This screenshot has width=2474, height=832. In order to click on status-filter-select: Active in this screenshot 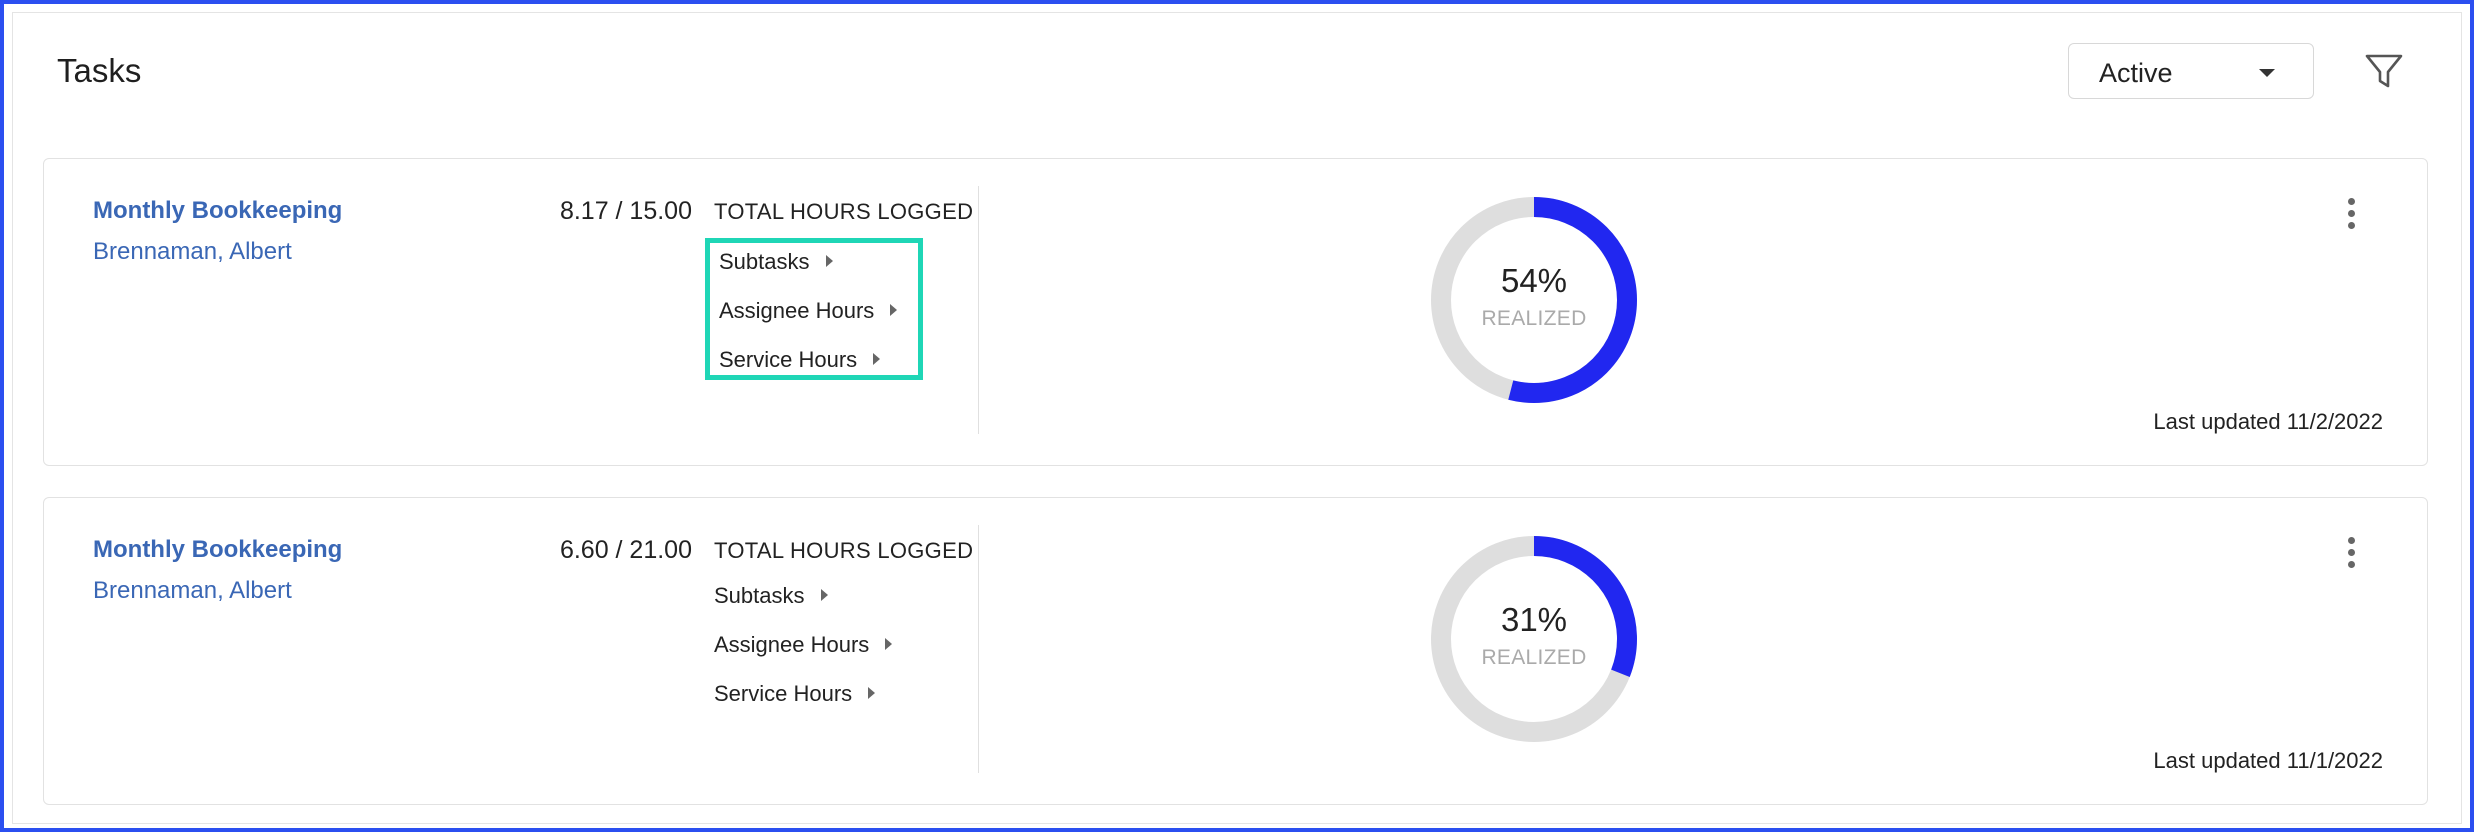, I will do `click(2191, 71)`.